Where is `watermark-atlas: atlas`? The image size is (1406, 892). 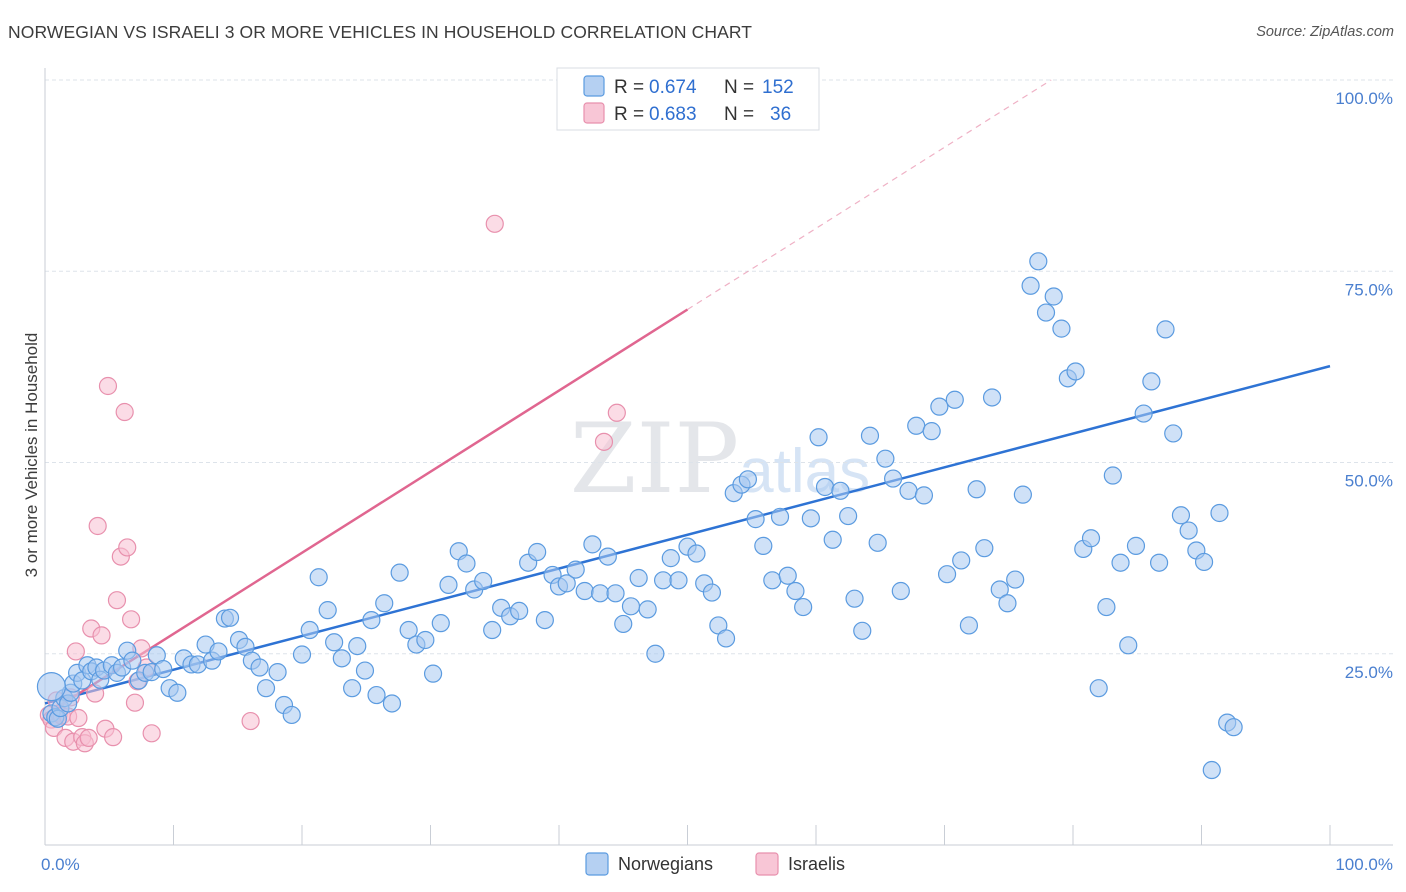
watermark-atlas: atlas is located at coordinates (804, 471).